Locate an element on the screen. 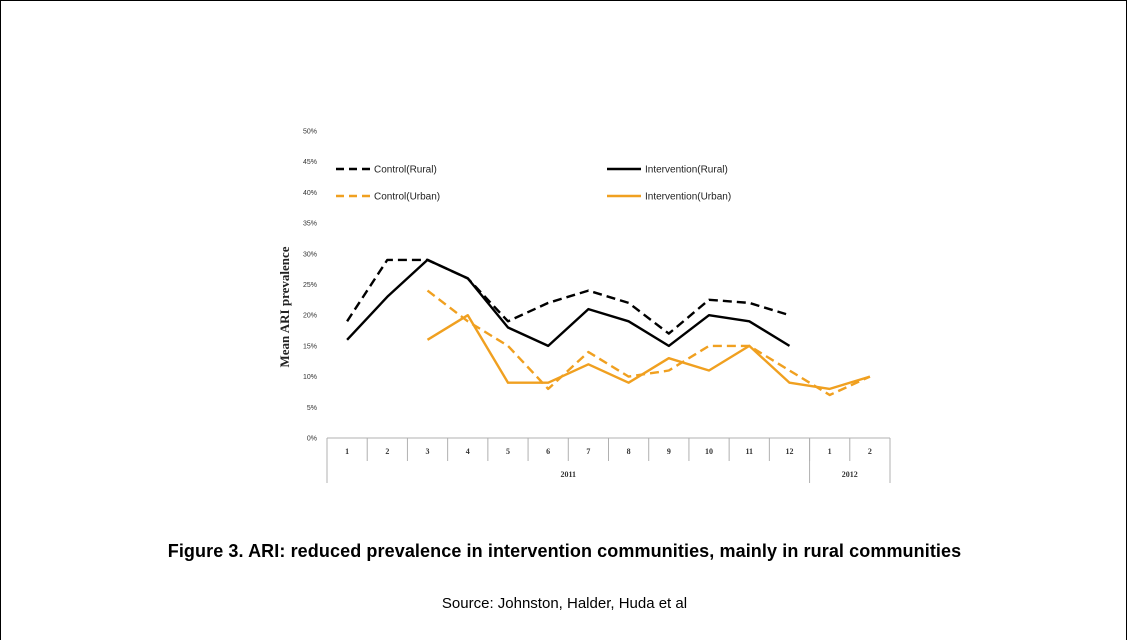 The width and height of the screenshot is (1129, 640). y-tick-label: 50% is located at coordinates (310, 132).